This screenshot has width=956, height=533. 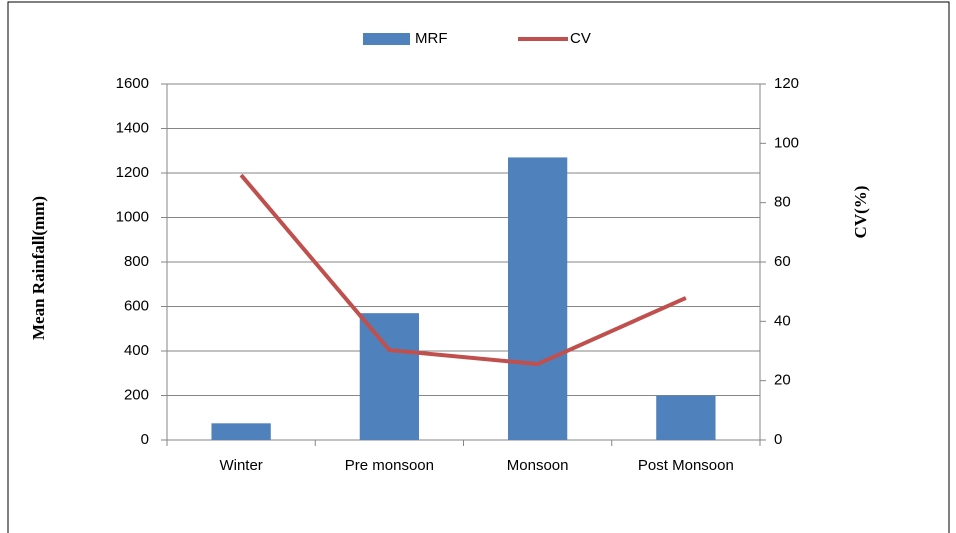 I want to click on y-tick-label: 800, so click(x=136, y=261).